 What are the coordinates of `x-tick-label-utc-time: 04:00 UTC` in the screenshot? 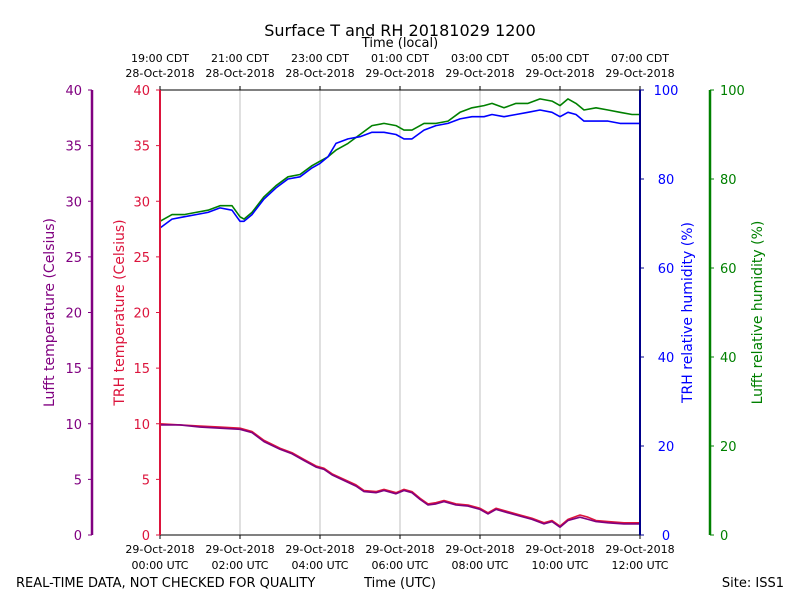 It's located at (319, 565).